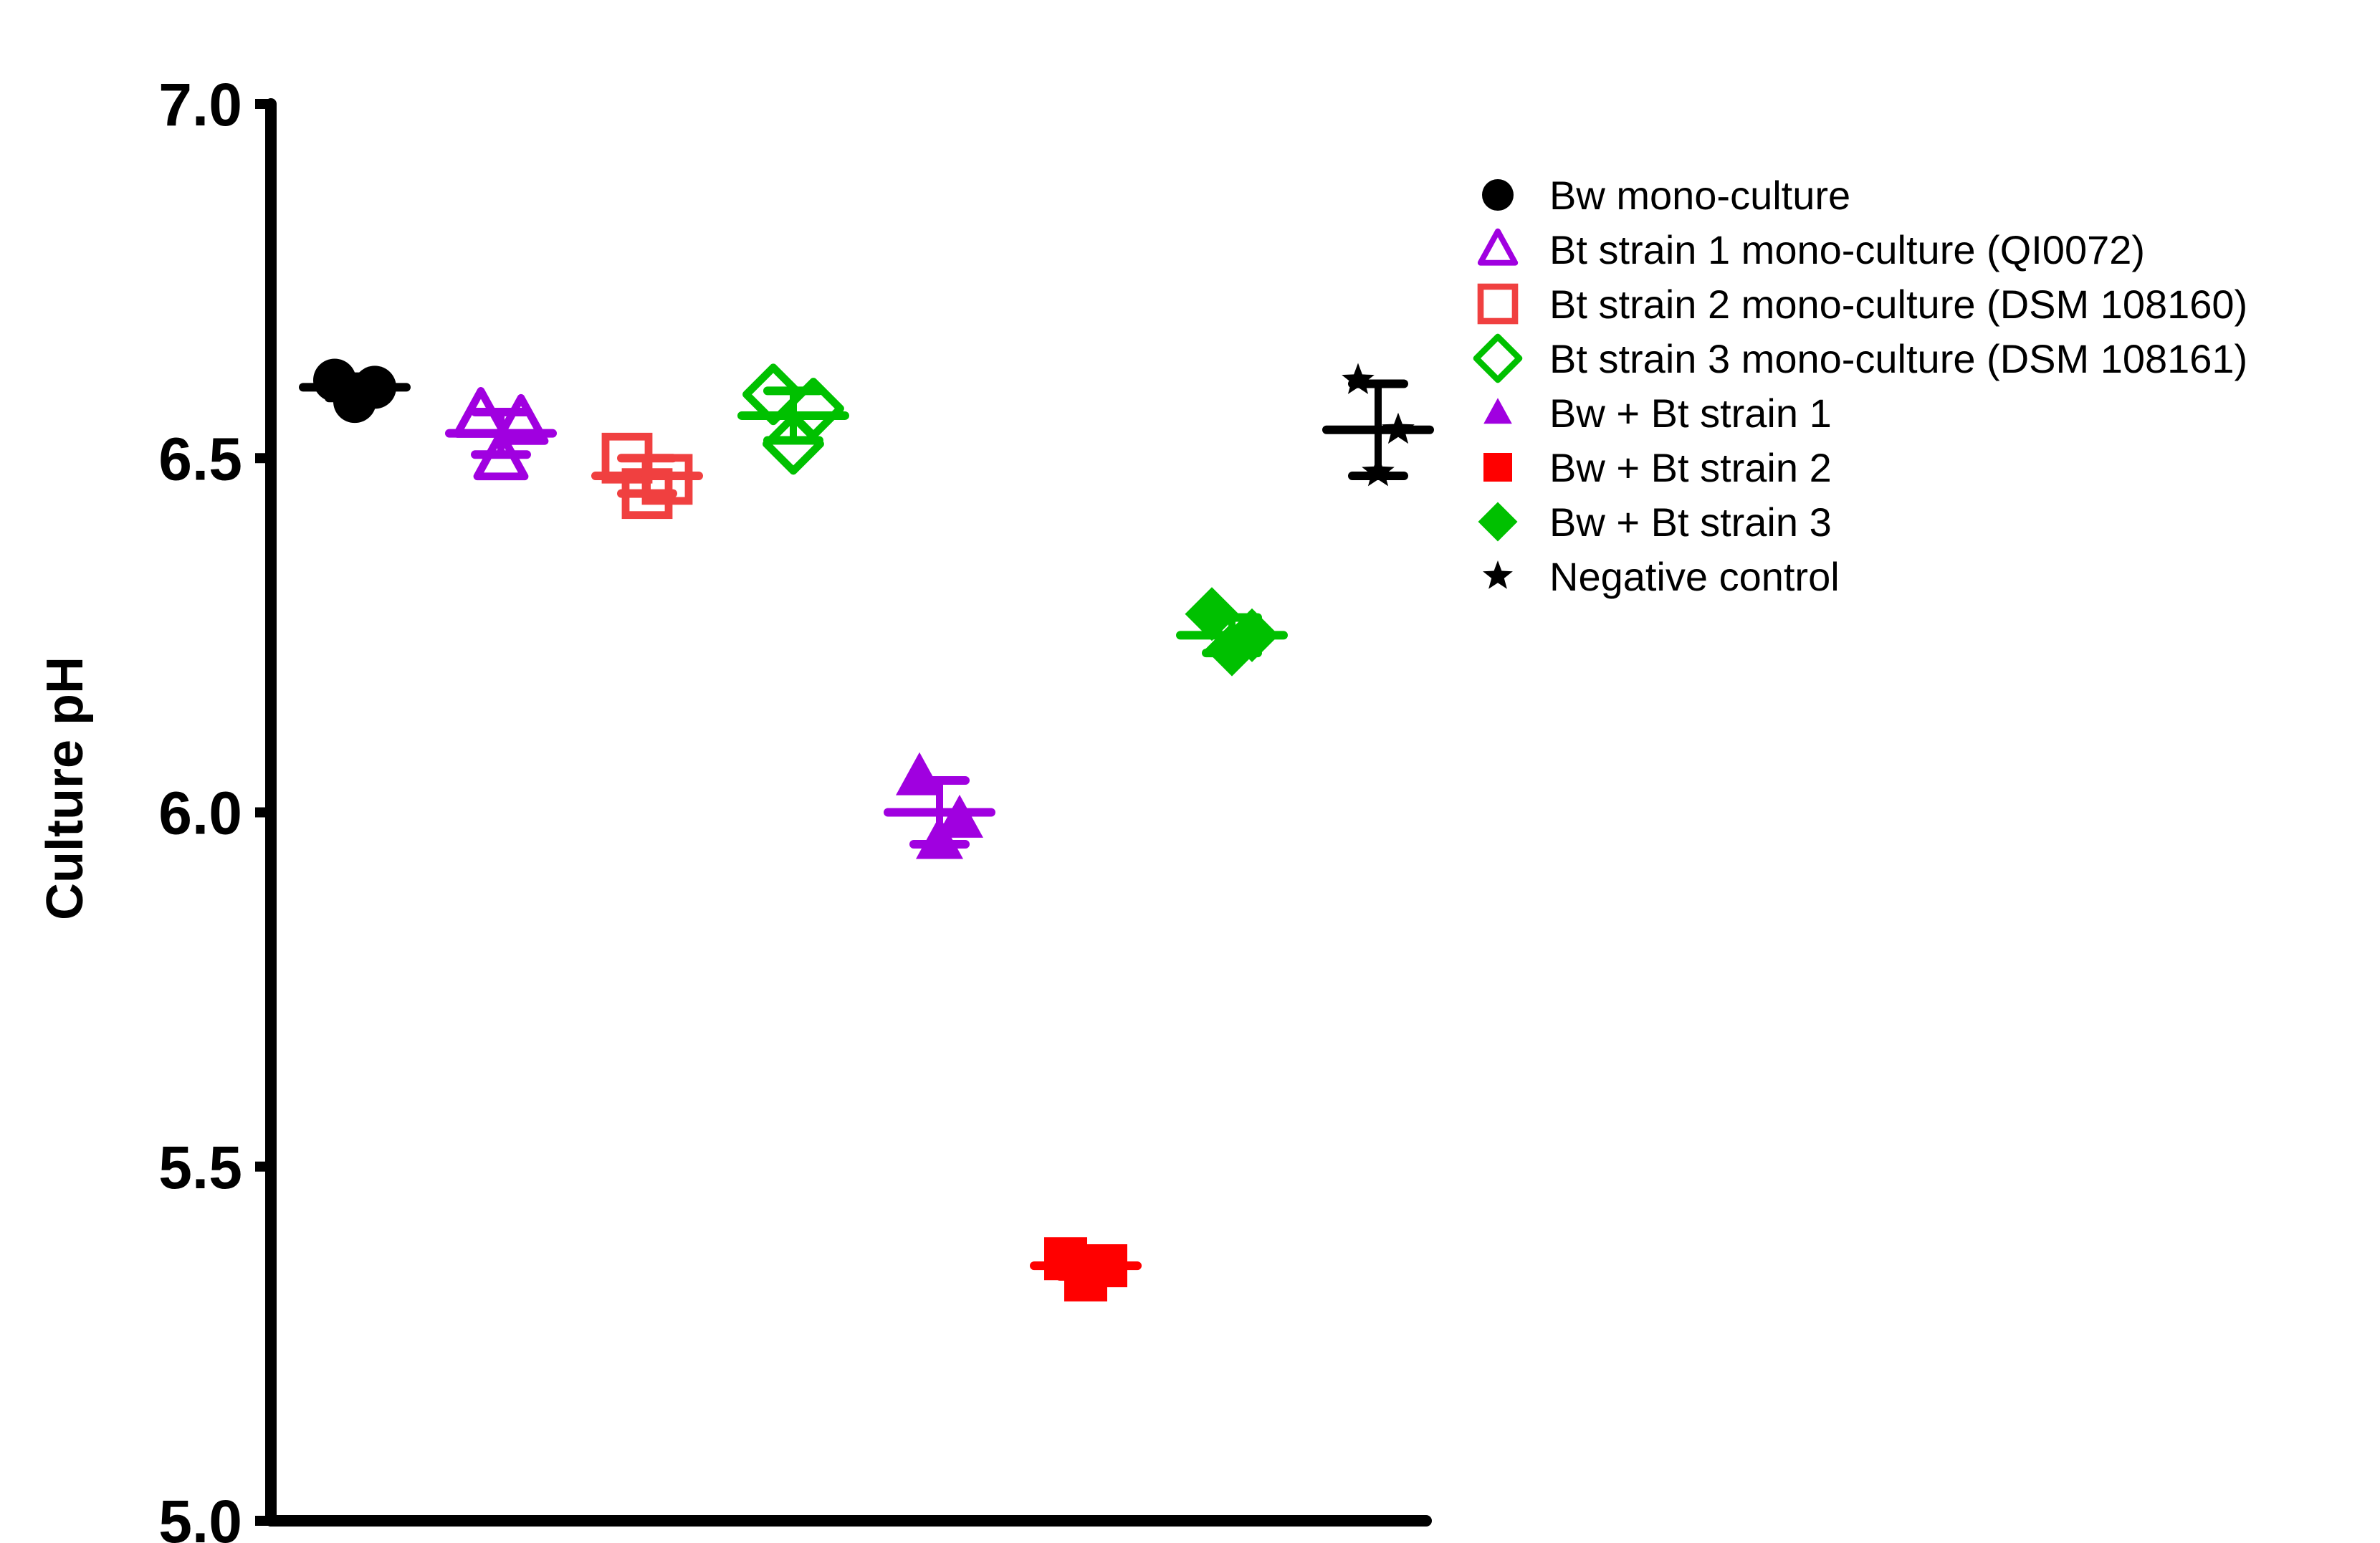 This screenshot has width=2380, height=1543. I want to click on legend-label: Bw + Bt strain 2, so click(1690, 467).